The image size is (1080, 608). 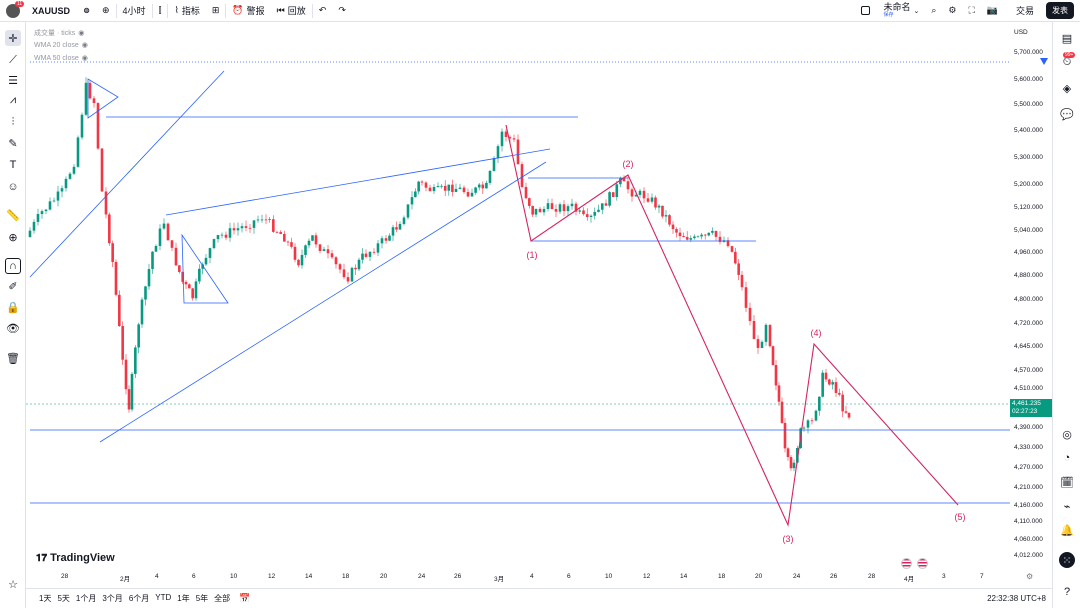 I want to click on replay-button: ⏮ 回放, so click(x=291, y=11).